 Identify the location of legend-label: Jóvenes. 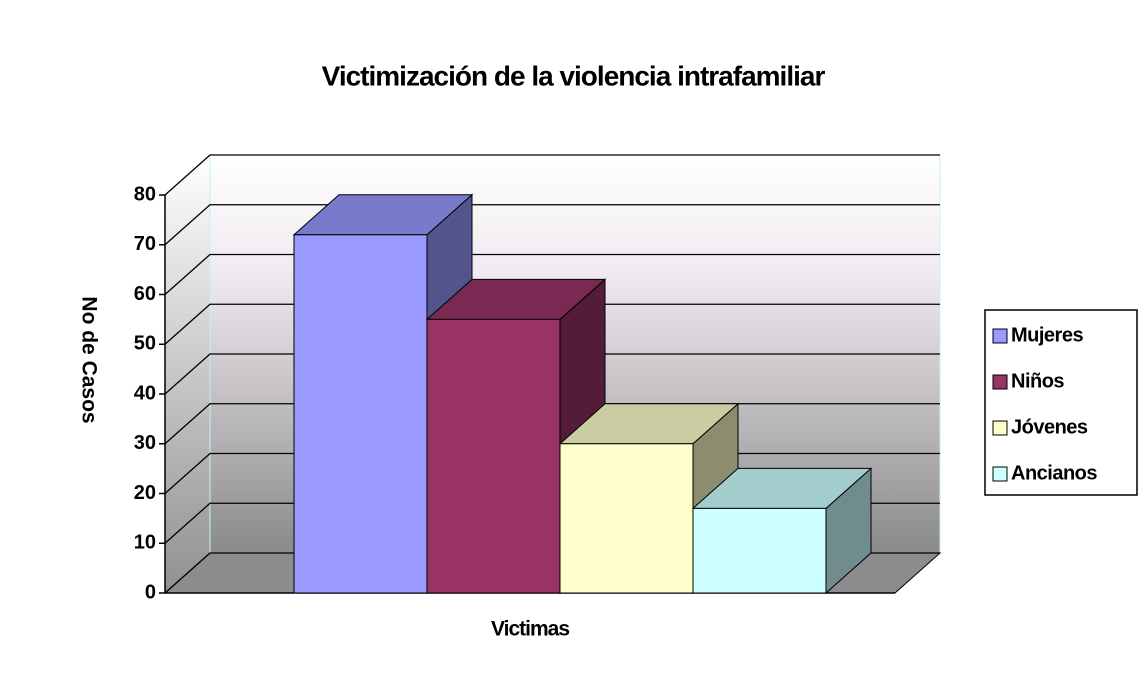
(1049, 427).